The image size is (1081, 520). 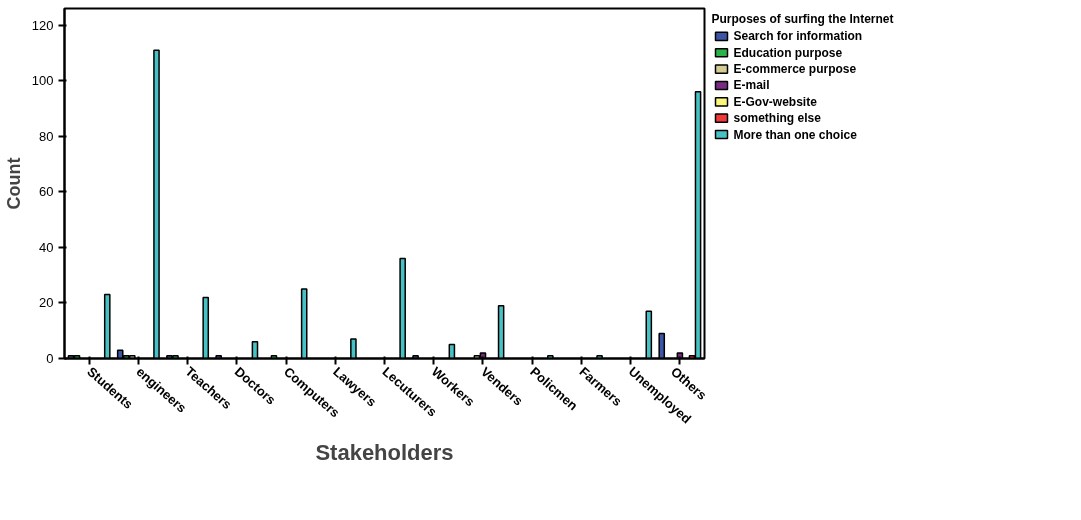 I want to click on y-tick-label: 100, so click(x=42, y=81).